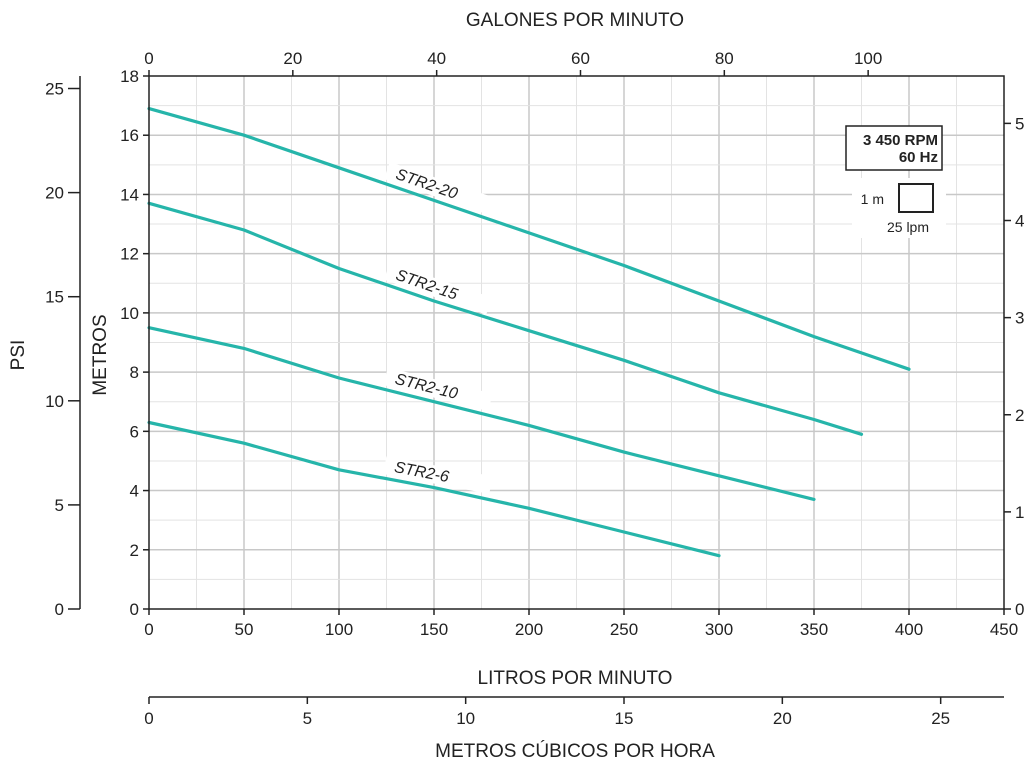  Describe the element at coordinates (59, 609) in the screenshot. I see `y-left2-tick-label: 0` at that location.